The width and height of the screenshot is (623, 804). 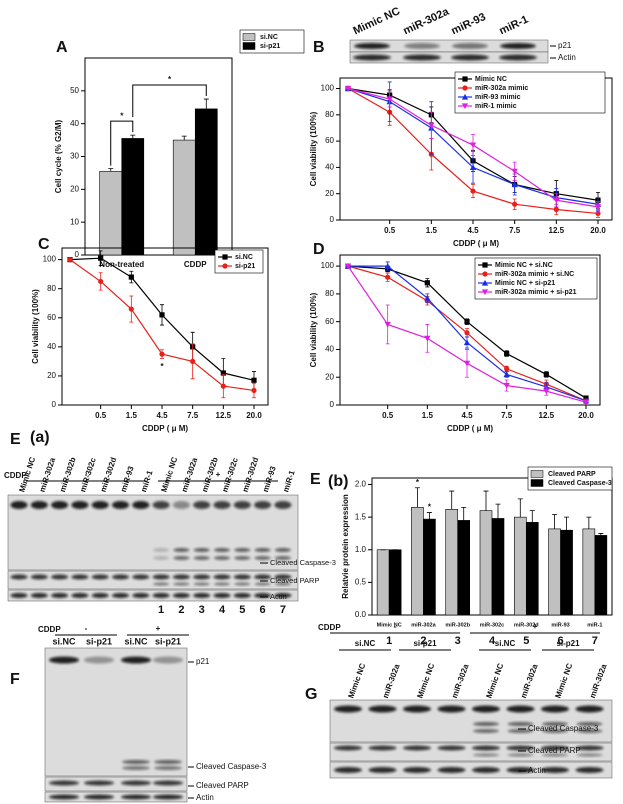 I want to click on y-tick-label: 80, so click(x=329, y=293).